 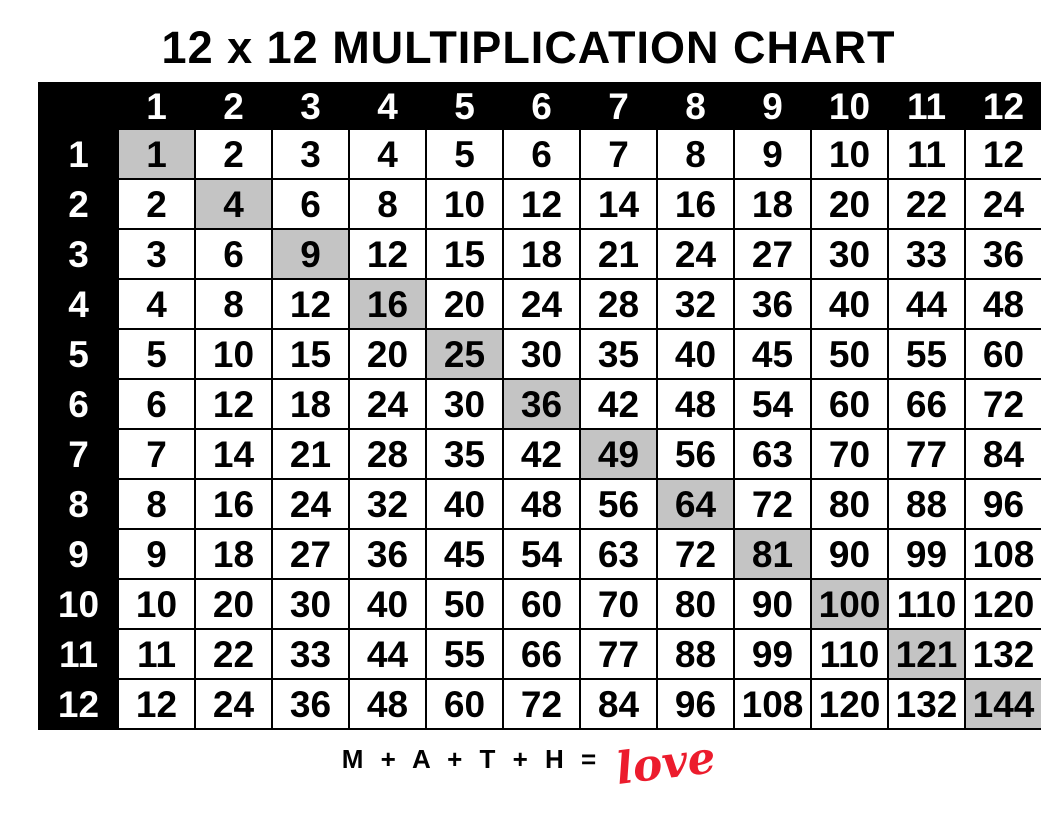 I want to click on table-cell: 22, so click(x=926, y=204).